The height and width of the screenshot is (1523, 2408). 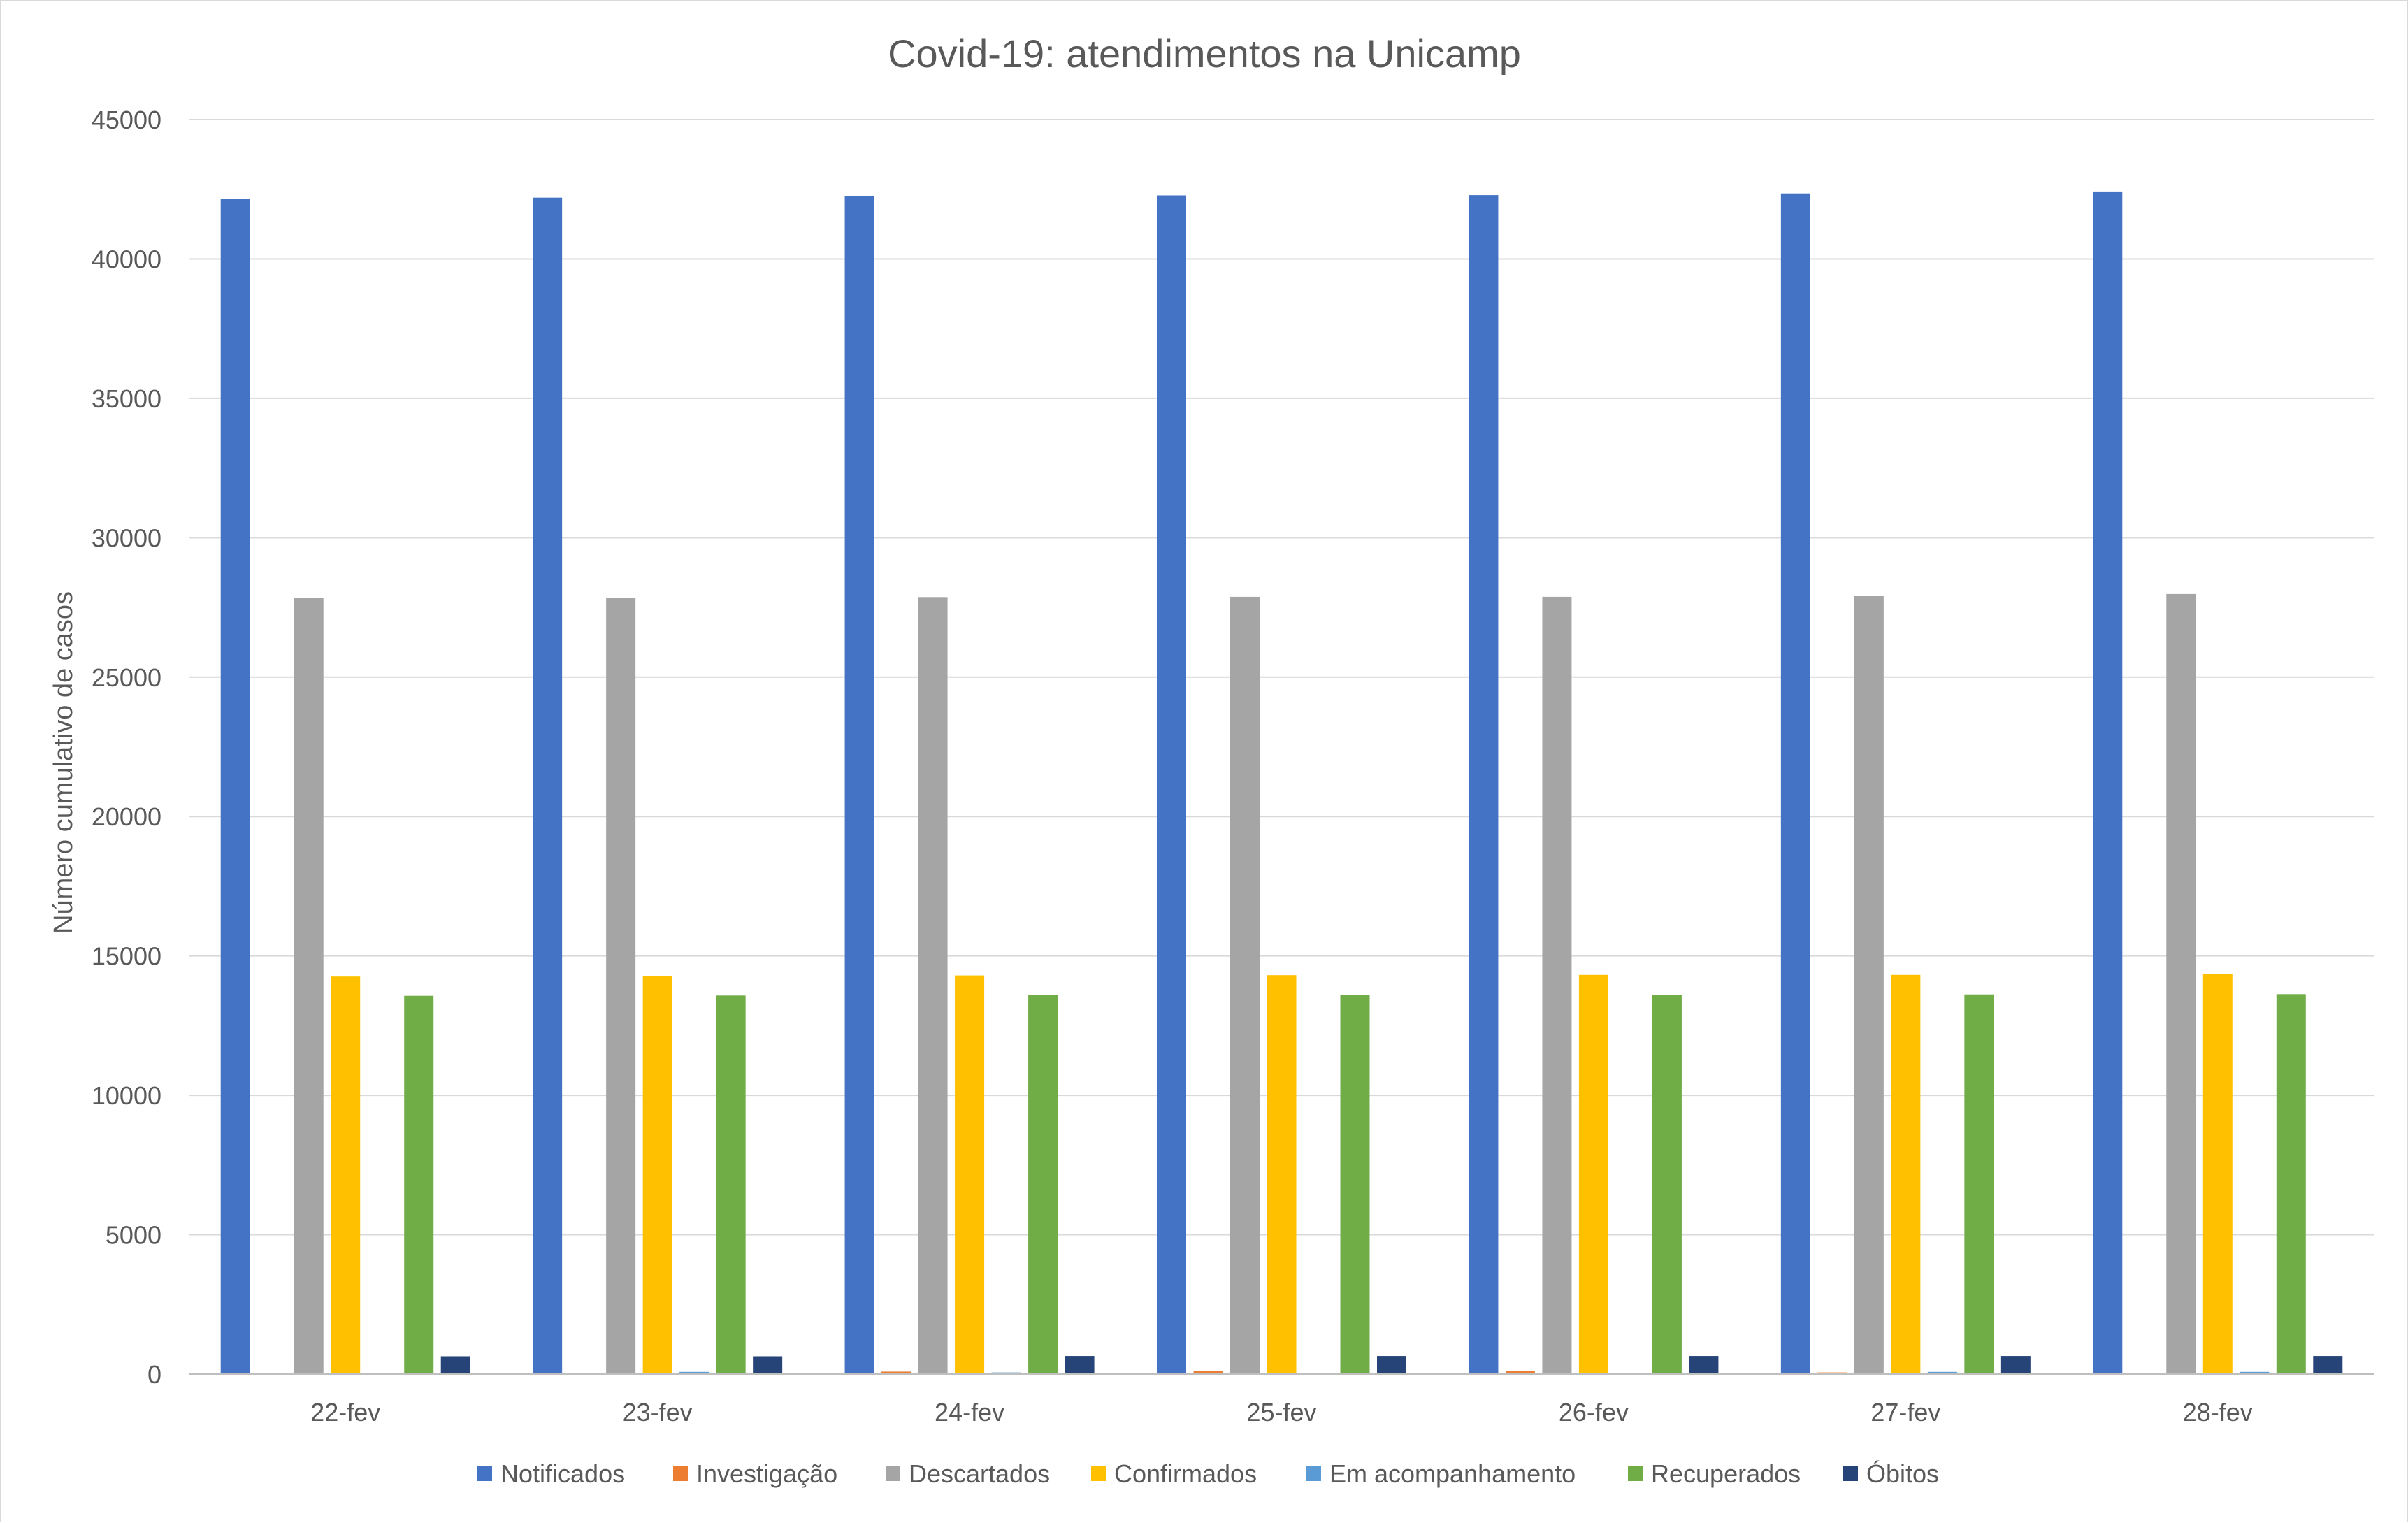 What do you see at coordinates (1282, 1175) in the screenshot?
I see `bar-confirmados-25-fev` at bounding box center [1282, 1175].